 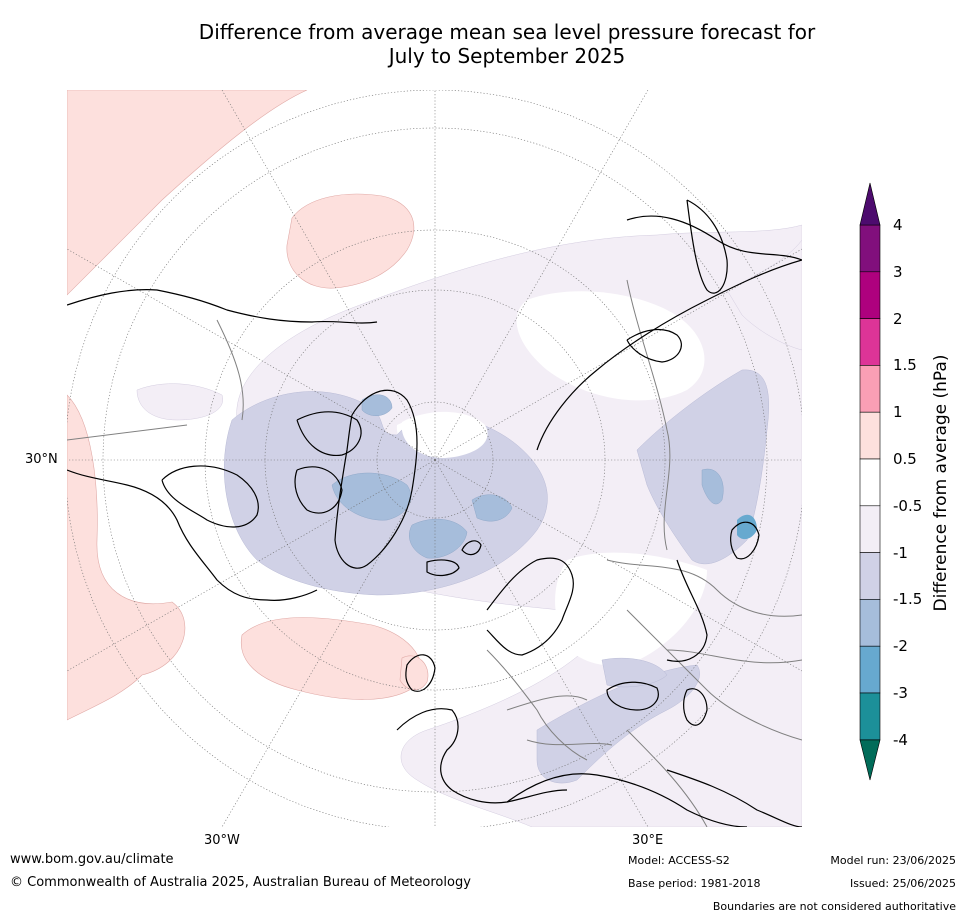 I want to click on strong-negative-north-atlantic, so click(x=492, y=508).